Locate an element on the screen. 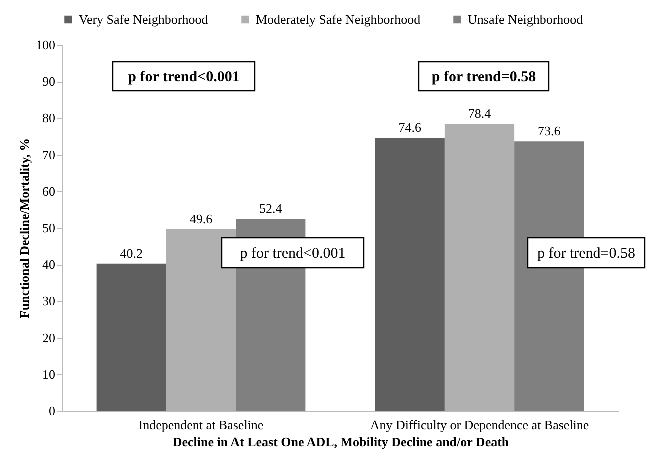  data-label: 78.4 is located at coordinates (480, 114).